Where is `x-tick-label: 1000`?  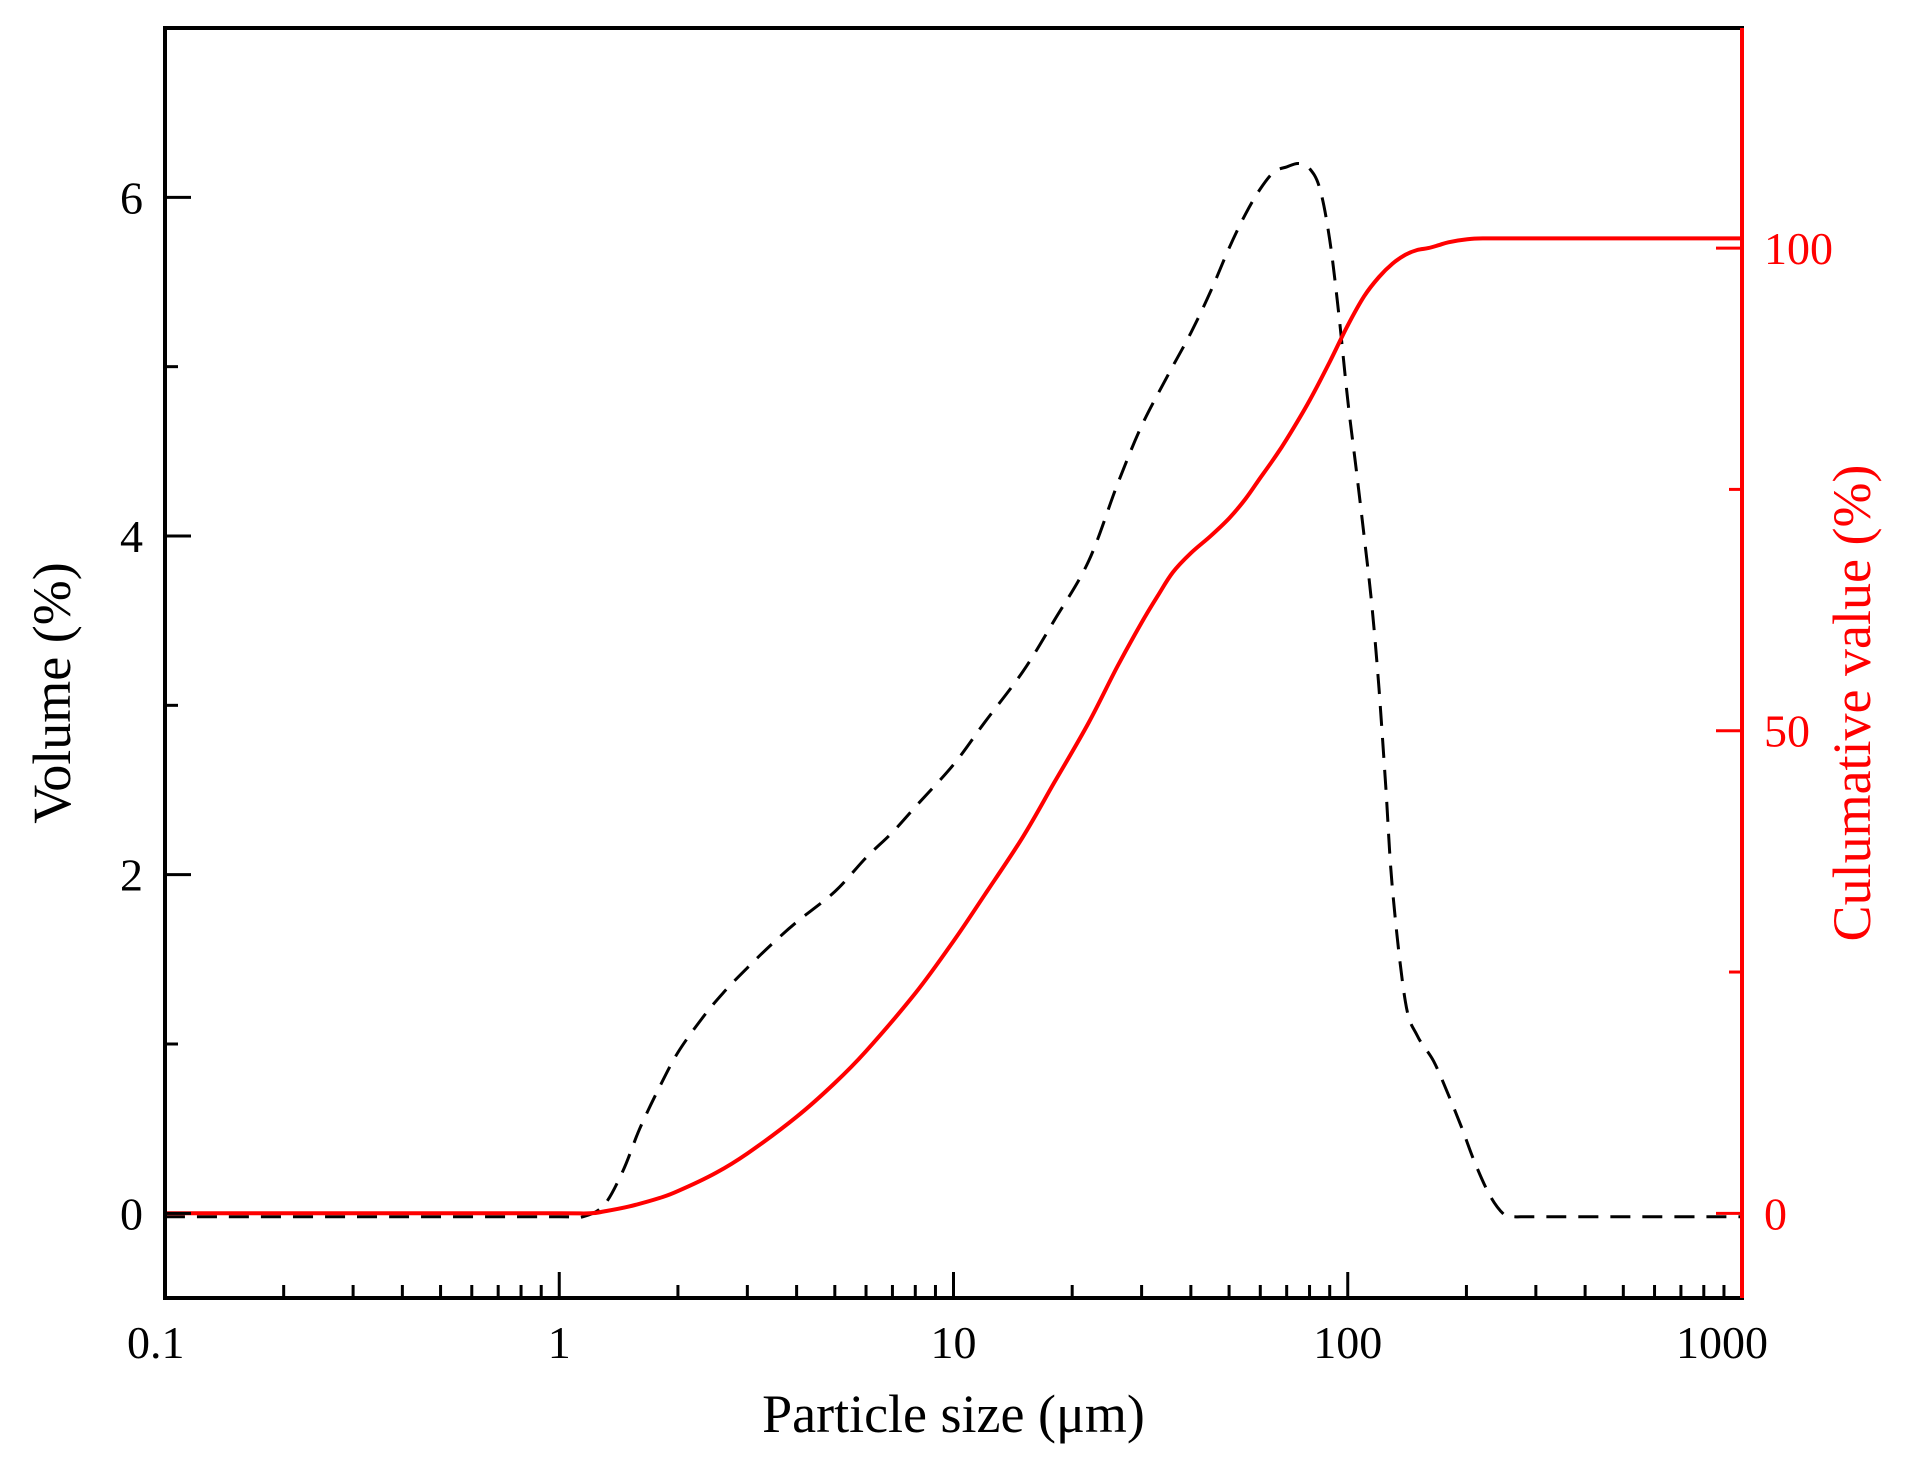 x-tick-label: 1000 is located at coordinates (1722, 1342).